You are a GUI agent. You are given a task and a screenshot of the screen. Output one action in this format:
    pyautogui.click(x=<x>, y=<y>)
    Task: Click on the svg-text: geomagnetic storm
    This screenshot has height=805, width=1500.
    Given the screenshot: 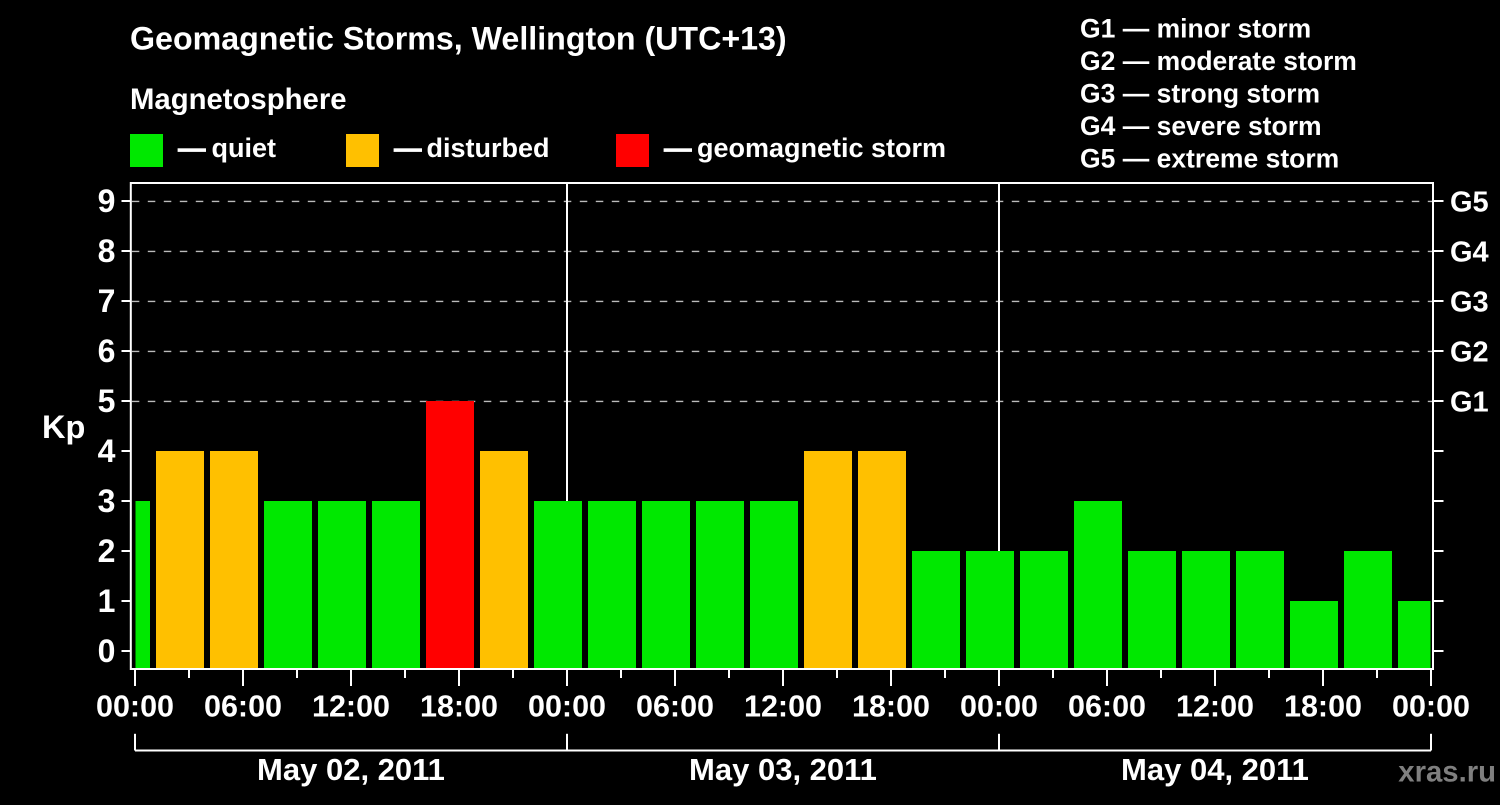 What is the action you would take?
    pyautogui.click(x=821, y=148)
    